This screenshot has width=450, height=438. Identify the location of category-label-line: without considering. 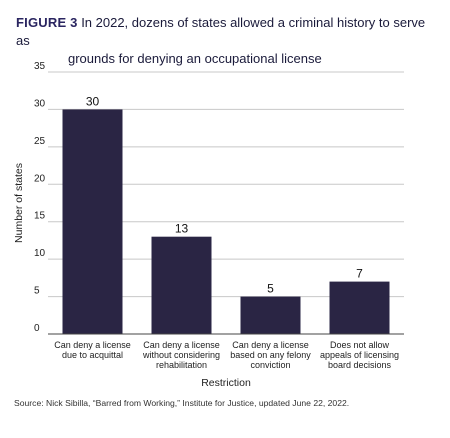
(181, 355).